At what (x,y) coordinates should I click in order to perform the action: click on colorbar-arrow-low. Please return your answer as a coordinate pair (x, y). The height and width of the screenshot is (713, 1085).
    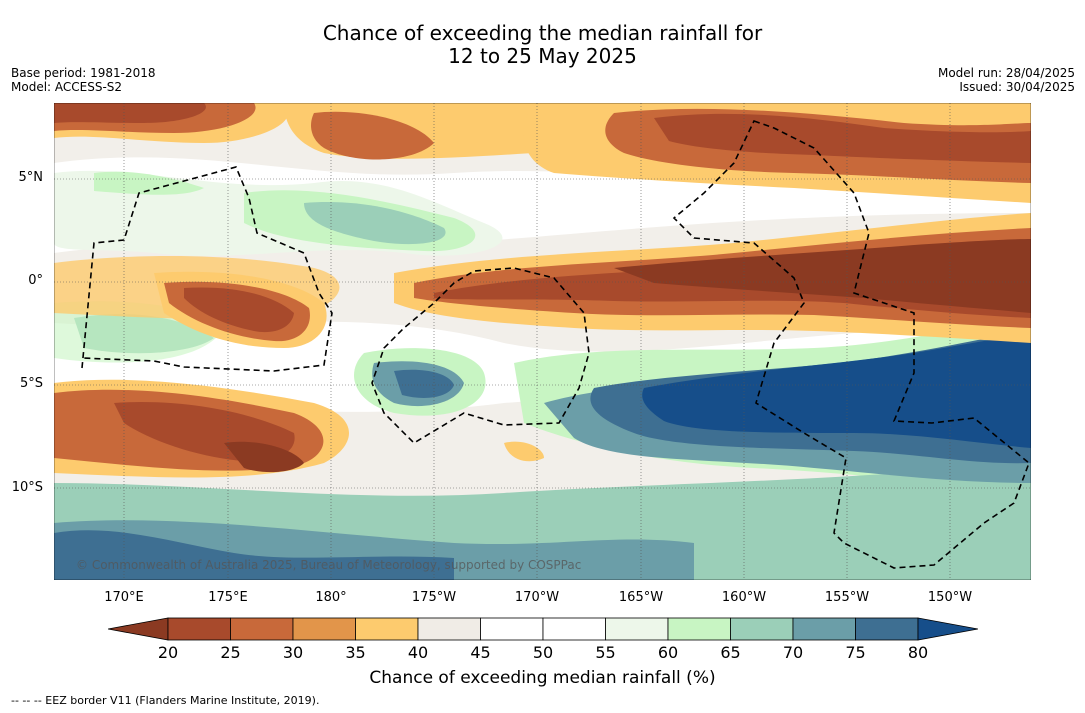
    Looking at the image, I should click on (138, 629).